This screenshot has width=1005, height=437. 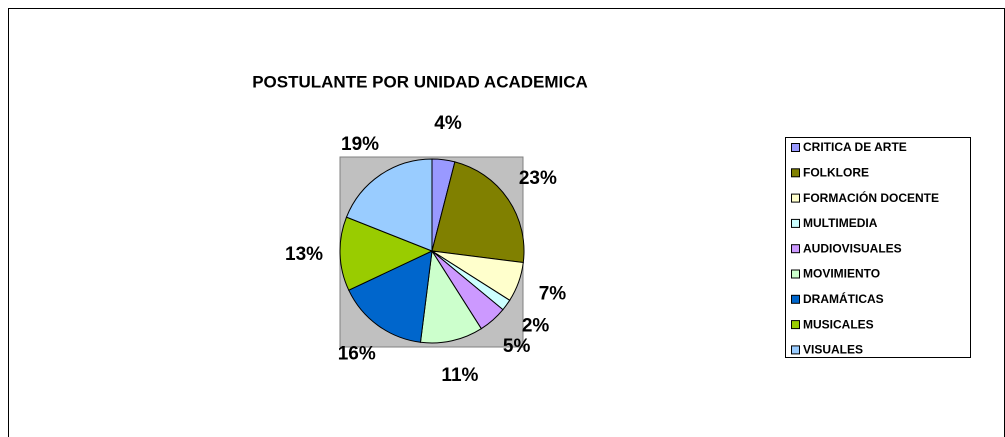 What do you see at coordinates (840, 223) in the screenshot?
I see `legend-label: MULTIMEDIA` at bounding box center [840, 223].